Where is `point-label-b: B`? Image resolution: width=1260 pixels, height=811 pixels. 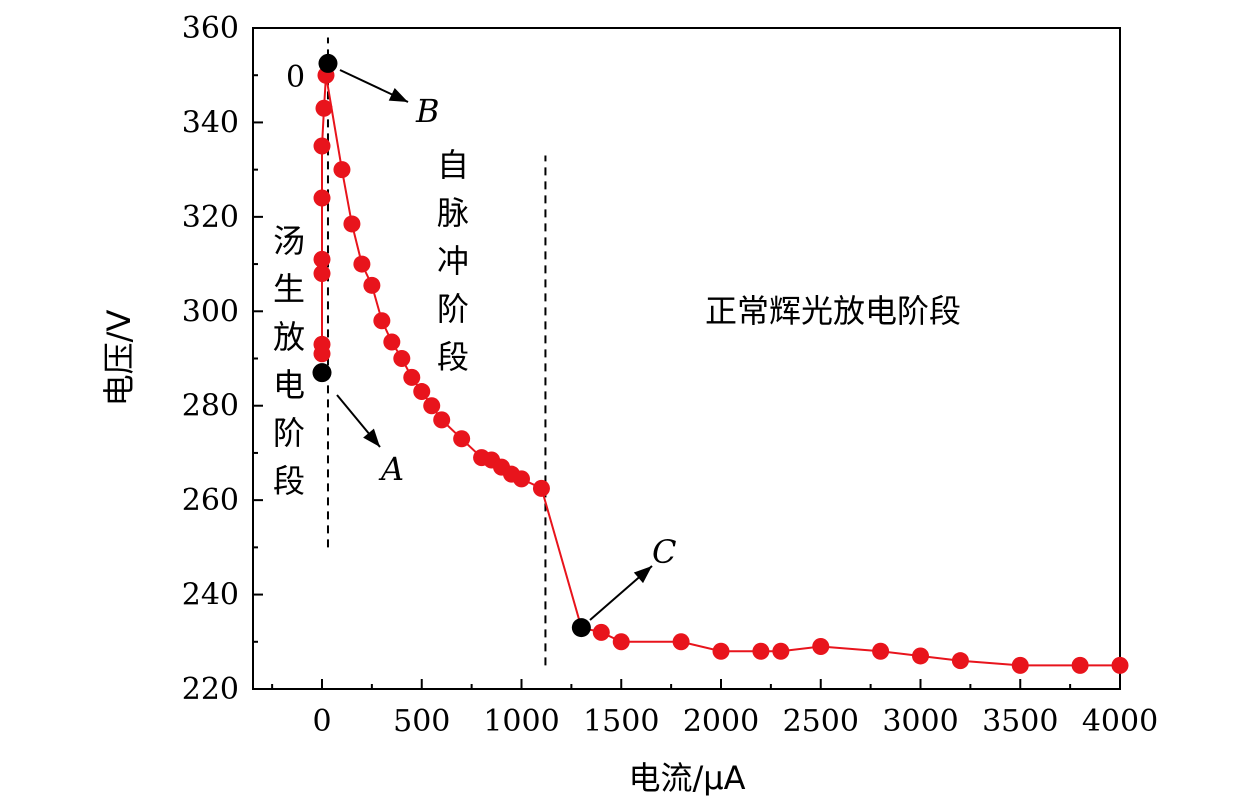
point-label-b: B is located at coordinates (427, 111).